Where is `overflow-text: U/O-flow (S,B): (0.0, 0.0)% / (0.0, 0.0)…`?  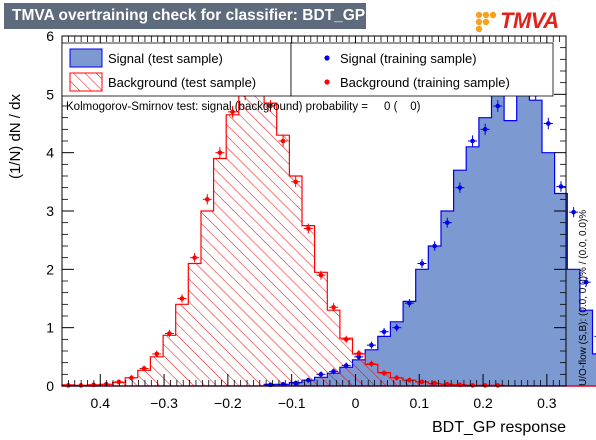
overflow-text: U/O-flow (S,B): (0.0, 0.0)% / (0.0, 0.0)… is located at coordinates (583, 298).